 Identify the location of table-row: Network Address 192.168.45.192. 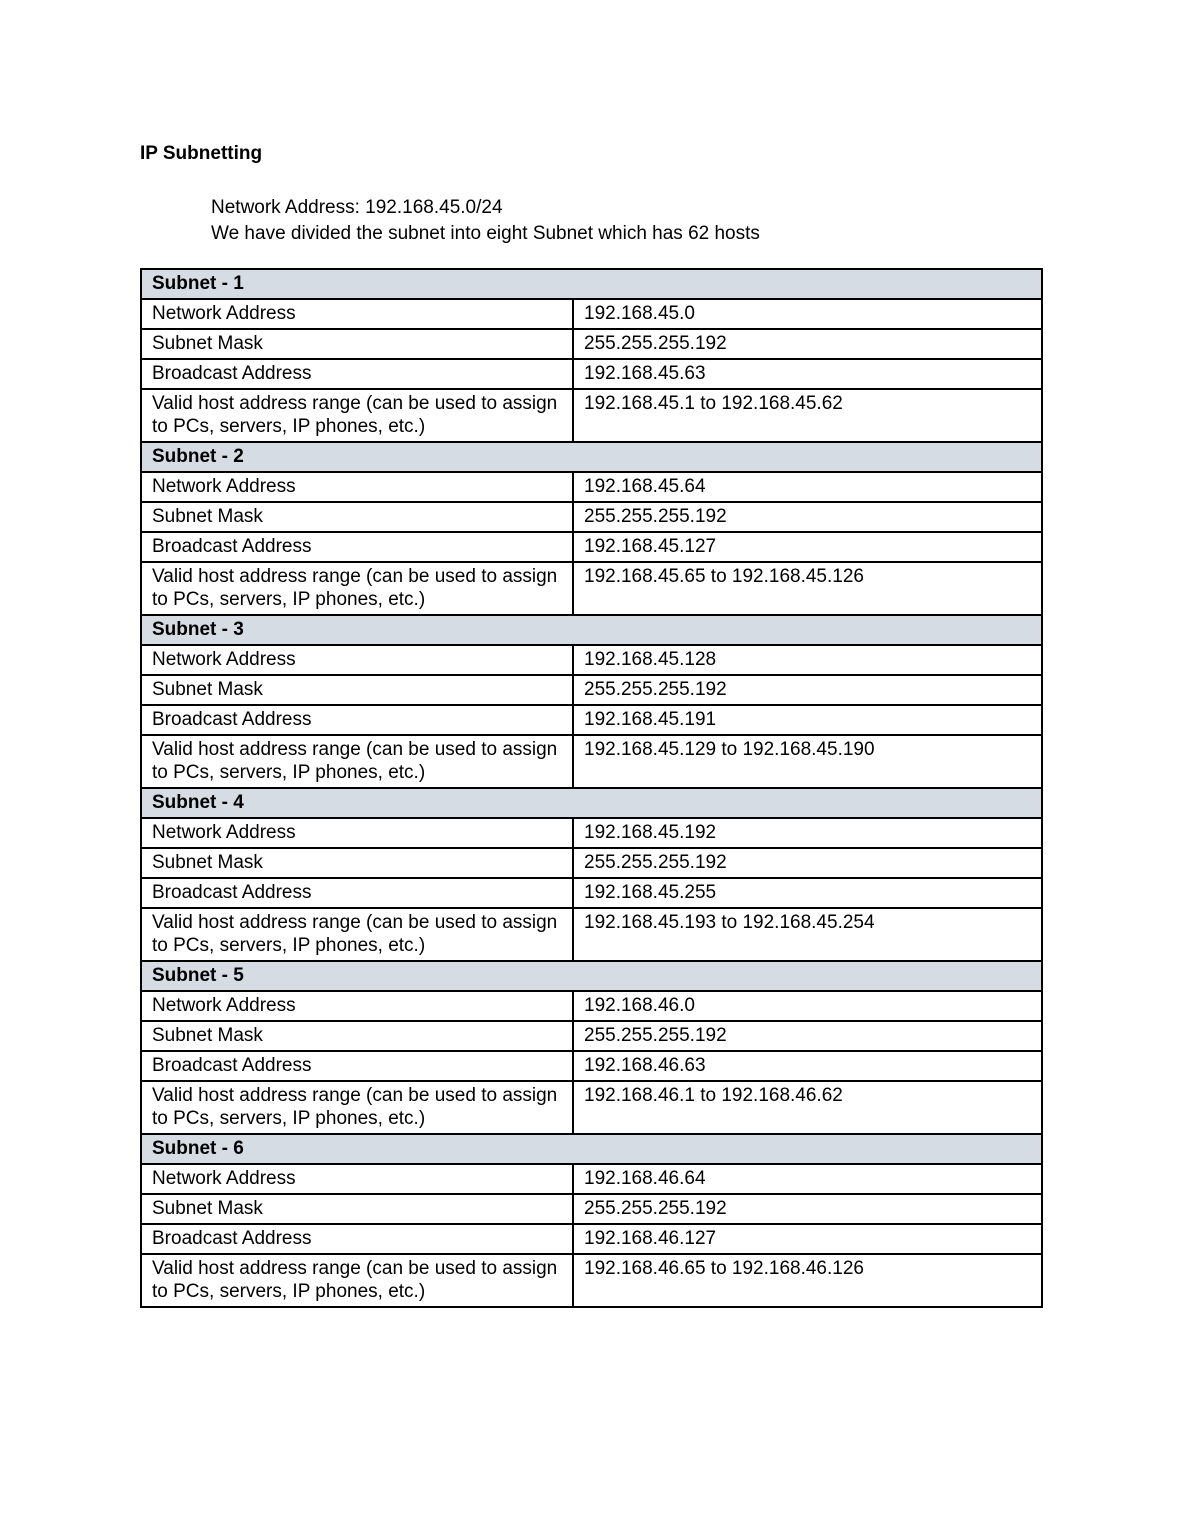
(591, 833).